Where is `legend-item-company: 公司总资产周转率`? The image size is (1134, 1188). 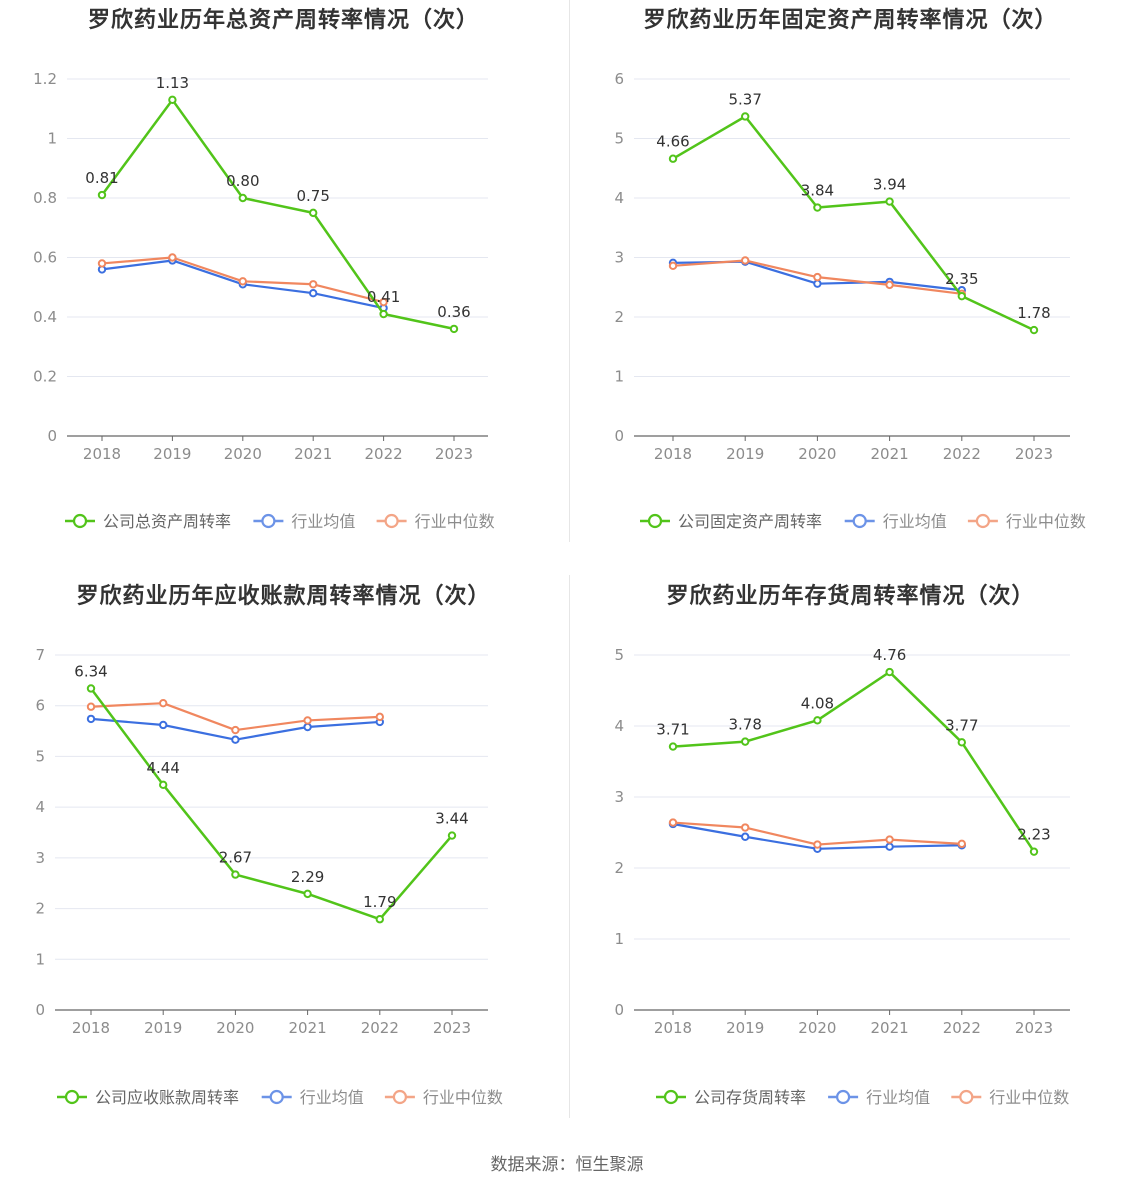 legend-item-company: 公司总资产周转率 is located at coordinates (148, 521).